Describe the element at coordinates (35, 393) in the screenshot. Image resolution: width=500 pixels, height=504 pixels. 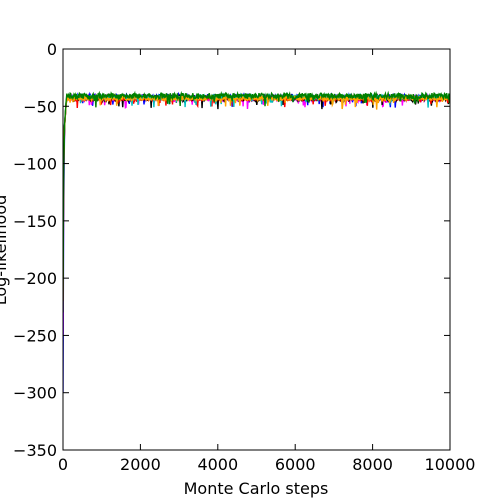
I see `y-tick-label: −300` at that location.